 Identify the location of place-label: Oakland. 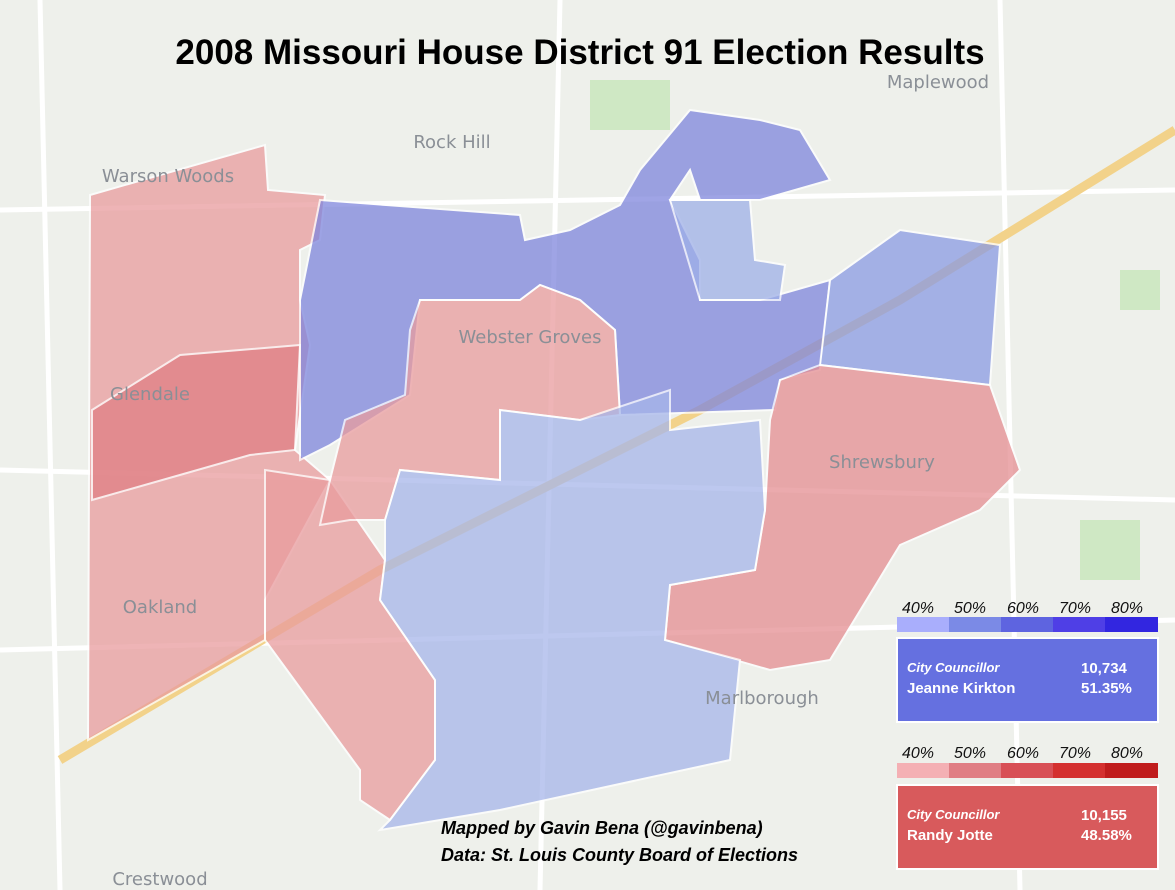
(160, 607).